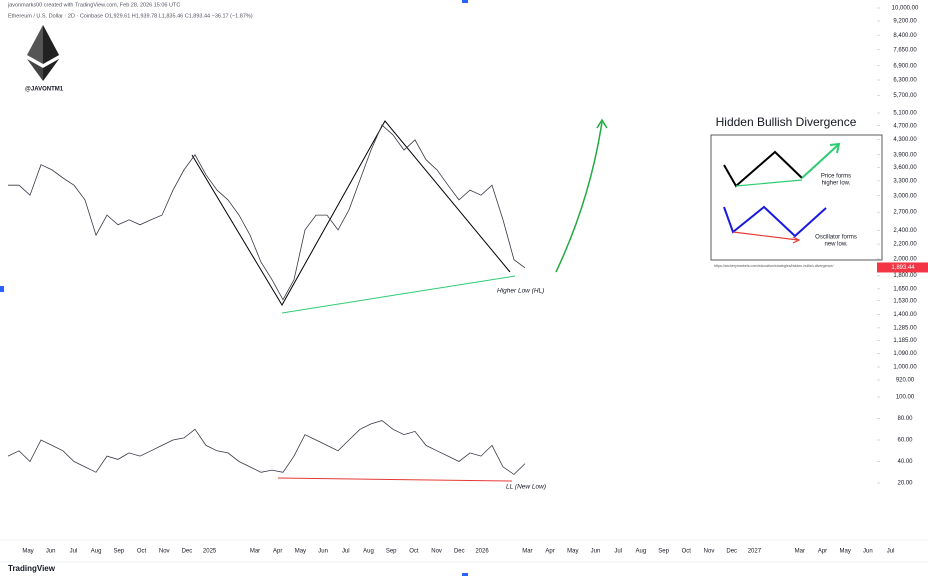 Image resolution: width=928 pixels, height=576 pixels. What do you see at coordinates (520, 291) in the screenshot?
I see `annotation: Higher Low (HL)` at bounding box center [520, 291].